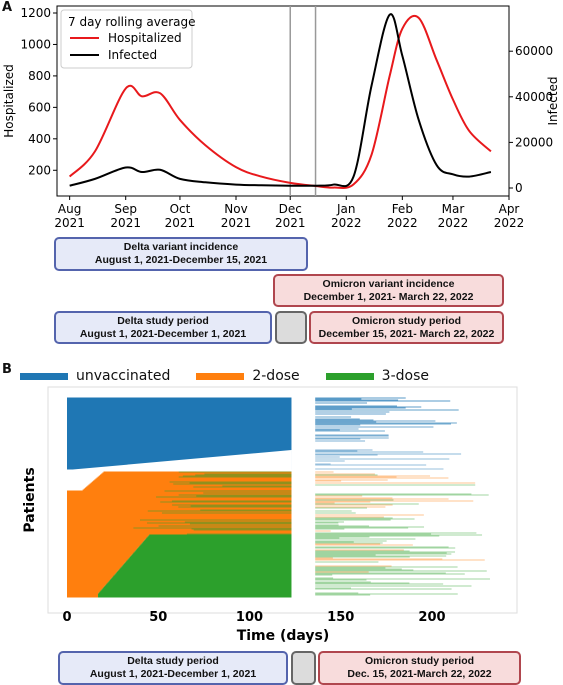 The image size is (563, 685). What do you see at coordinates (180, 209) in the screenshot?
I see `x-tick-label-month: Oct` at bounding box center [180, 209].